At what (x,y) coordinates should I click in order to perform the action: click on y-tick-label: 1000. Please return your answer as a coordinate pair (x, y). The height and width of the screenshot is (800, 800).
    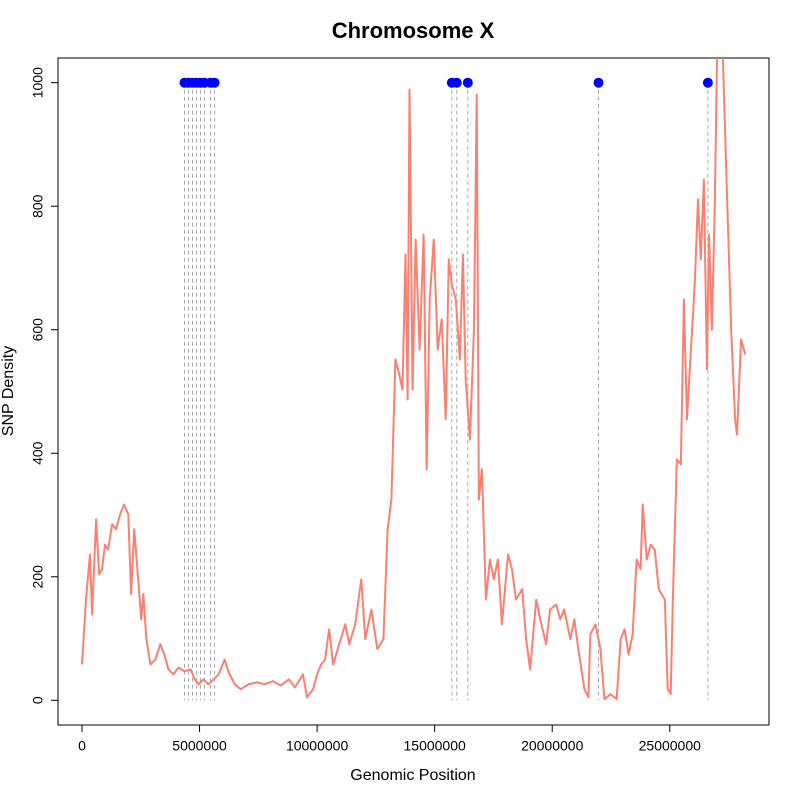
    Looking at the image, I should click on (38, 82).